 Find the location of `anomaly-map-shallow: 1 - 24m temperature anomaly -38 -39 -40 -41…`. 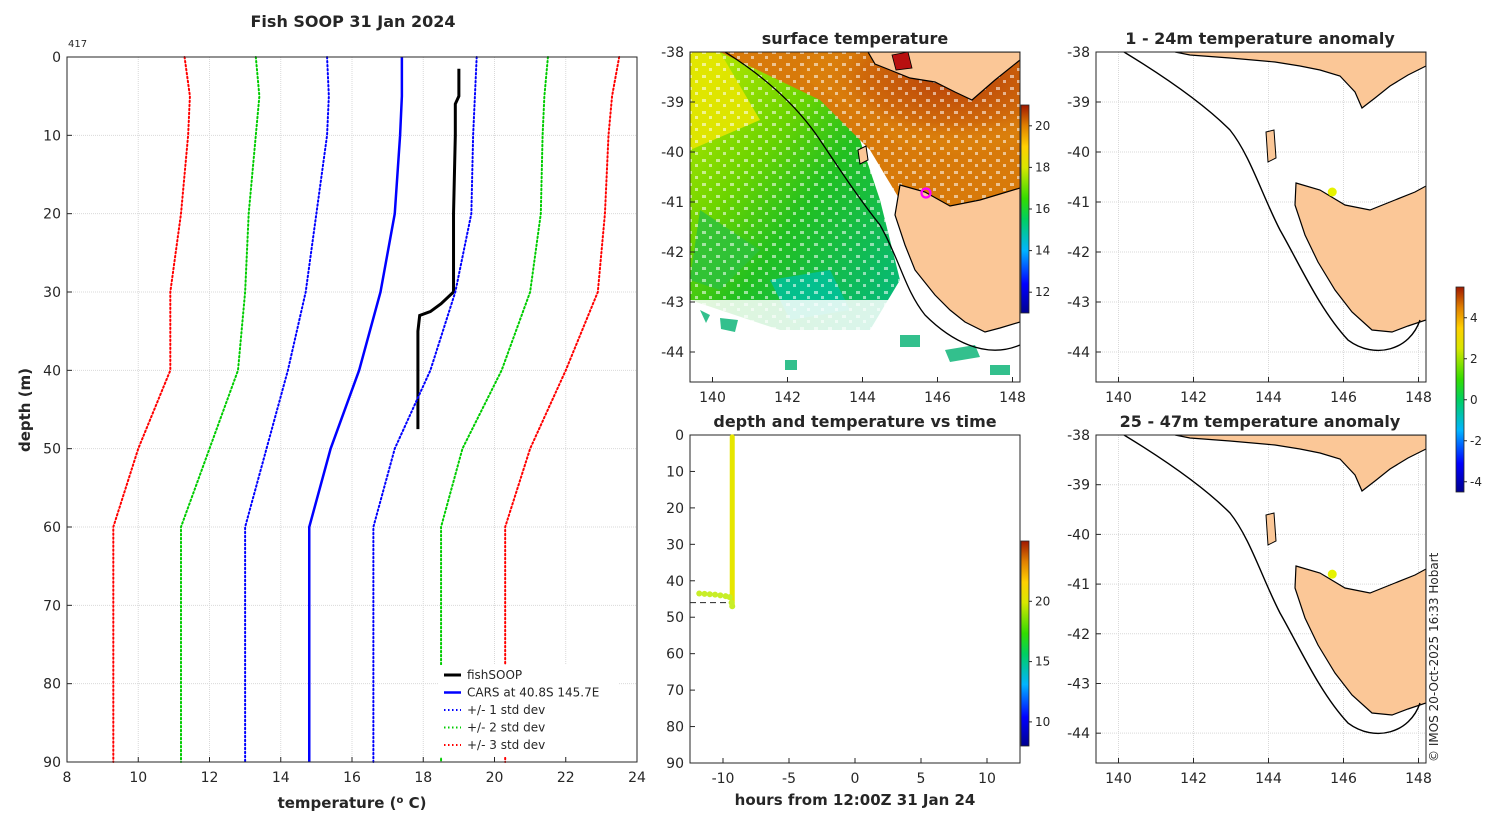

anomaly-map-shallow: 1 - 24m temperature anomaly -38 -39 -40 -41… is located at coordinates (1249, 217).